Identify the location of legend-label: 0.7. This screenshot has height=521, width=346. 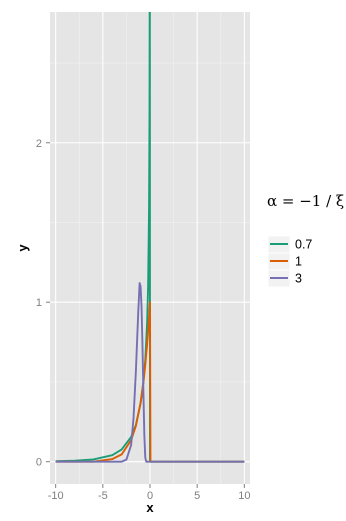
(303, 245).